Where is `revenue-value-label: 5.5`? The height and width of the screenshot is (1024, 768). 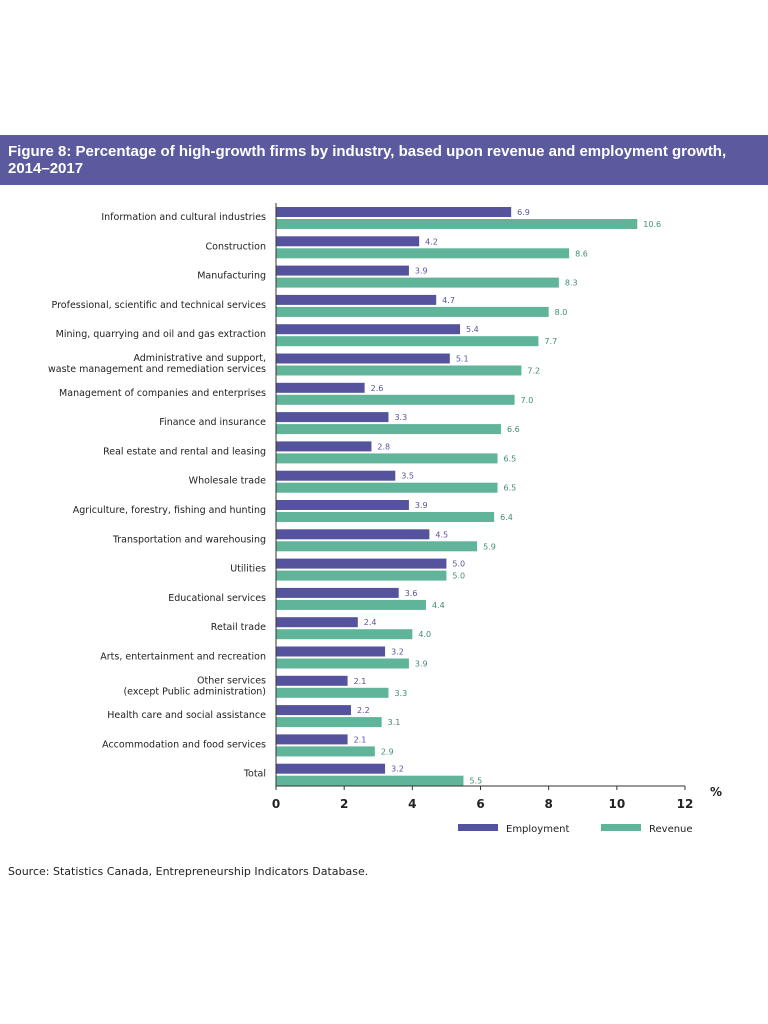 revenue-value-label: 5.5 is located at coordinates (475, 781).